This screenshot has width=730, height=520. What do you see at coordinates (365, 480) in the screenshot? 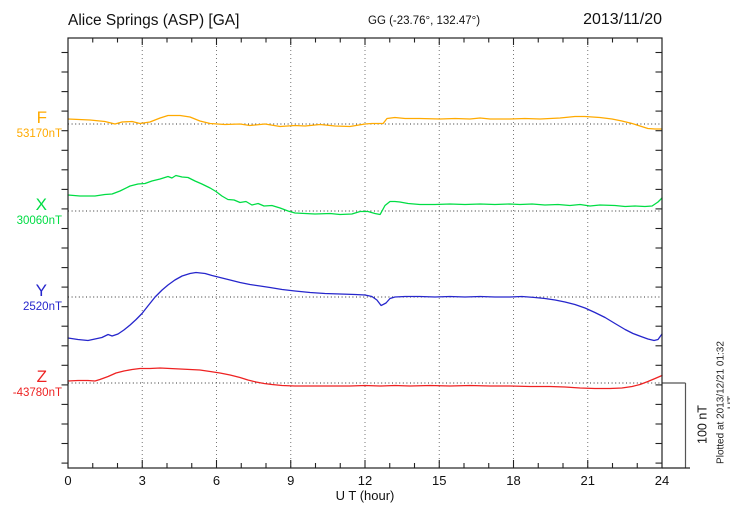
I see `x-tick-label-12: 12` at bounding box center [365, 480].